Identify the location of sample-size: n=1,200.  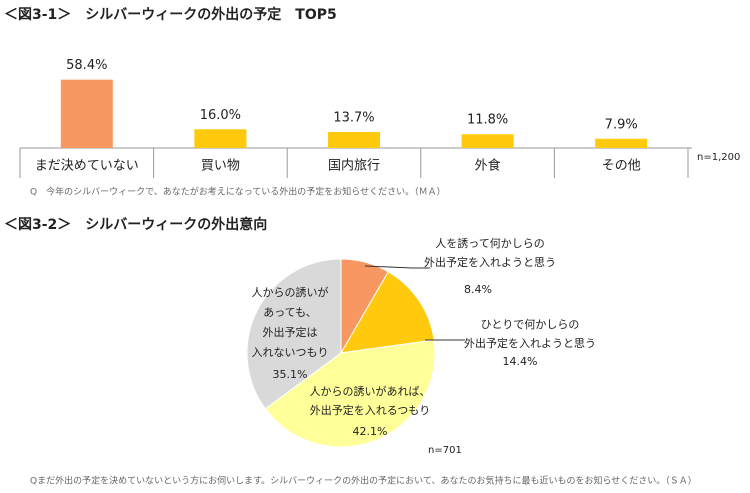
(718, 157).